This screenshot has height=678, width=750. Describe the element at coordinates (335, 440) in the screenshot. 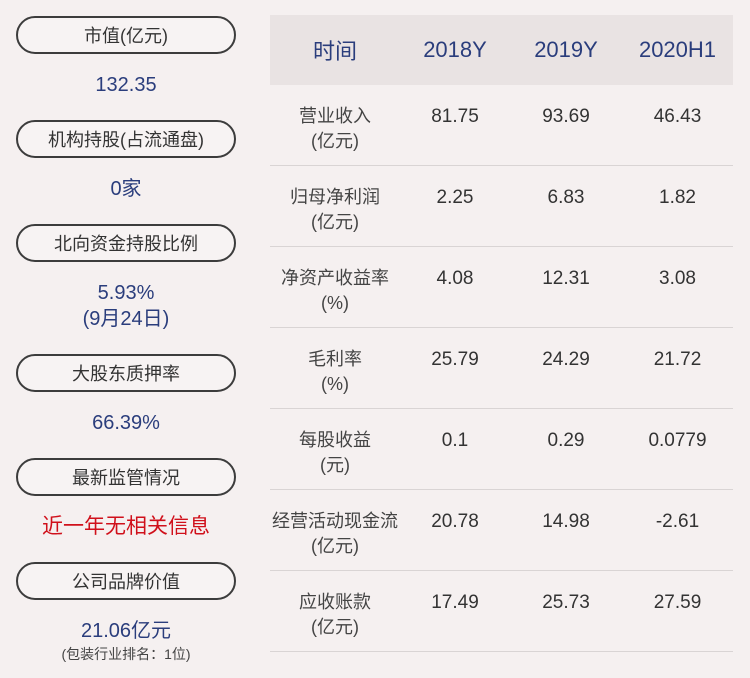

I see `row-label: 每股收益` at that location.